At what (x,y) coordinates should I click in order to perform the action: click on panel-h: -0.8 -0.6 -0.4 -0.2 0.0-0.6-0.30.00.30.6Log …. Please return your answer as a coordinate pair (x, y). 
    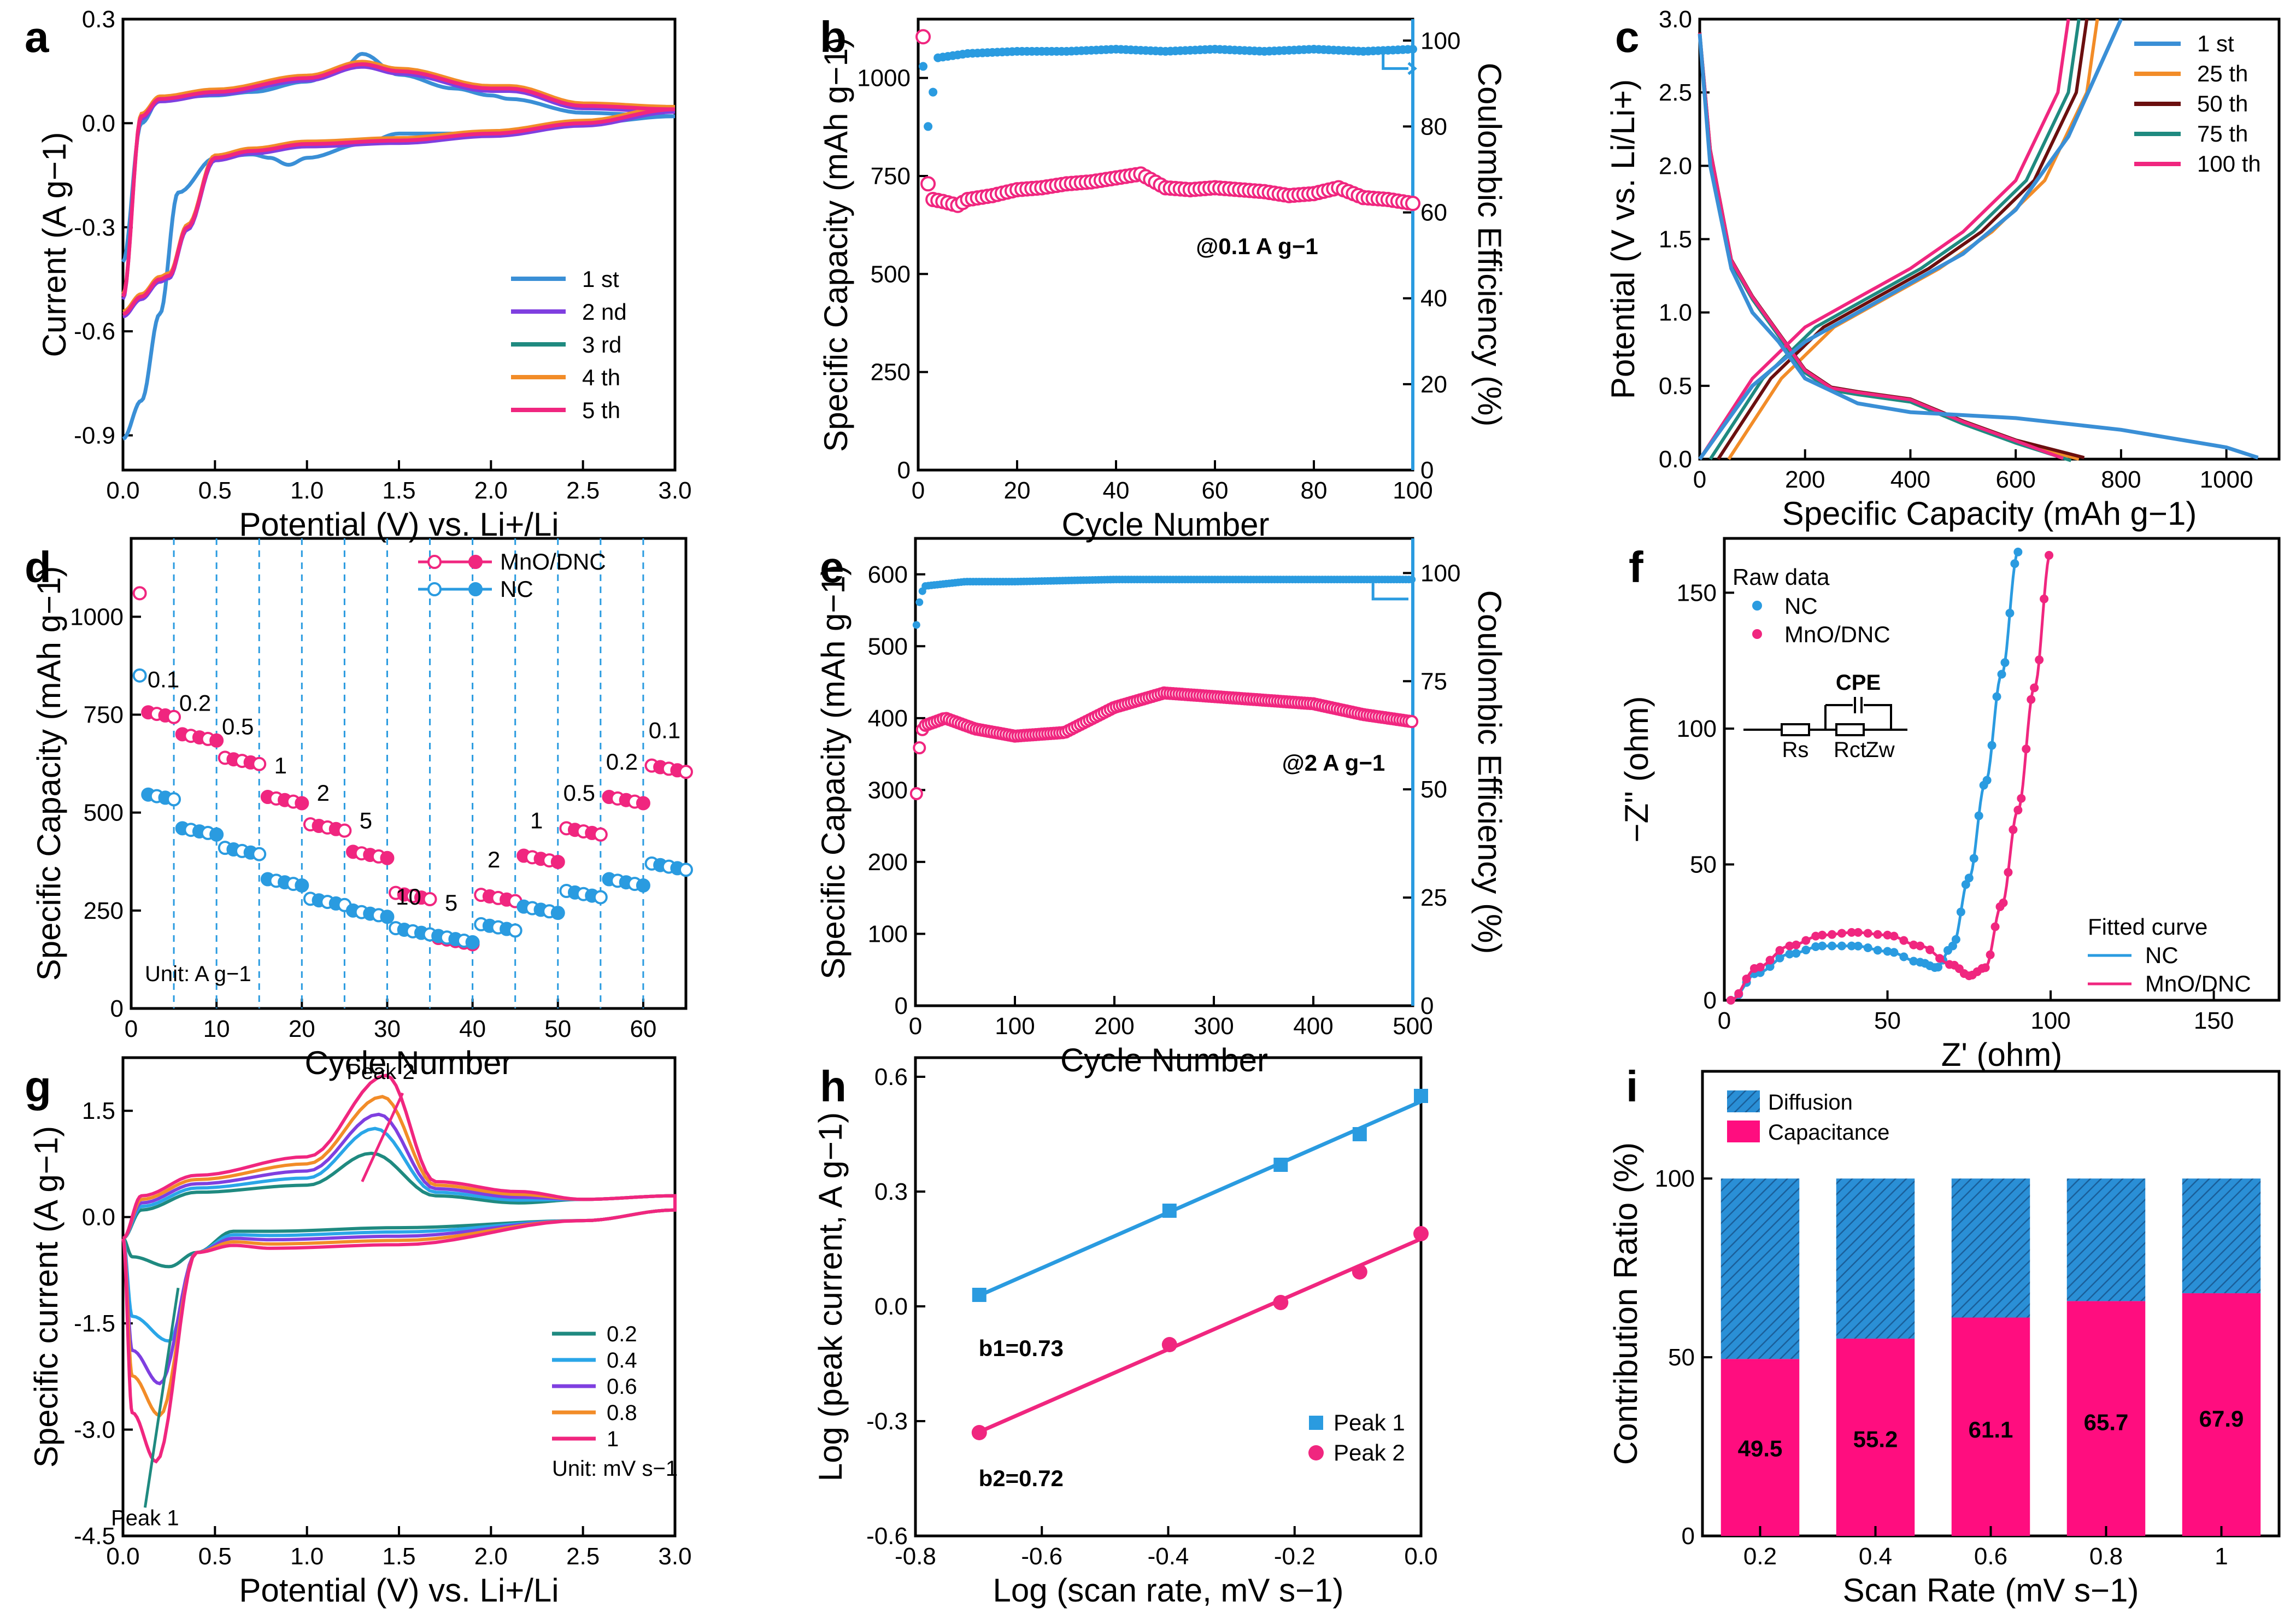
    Looking at the image, I should click on (1125, 1332).